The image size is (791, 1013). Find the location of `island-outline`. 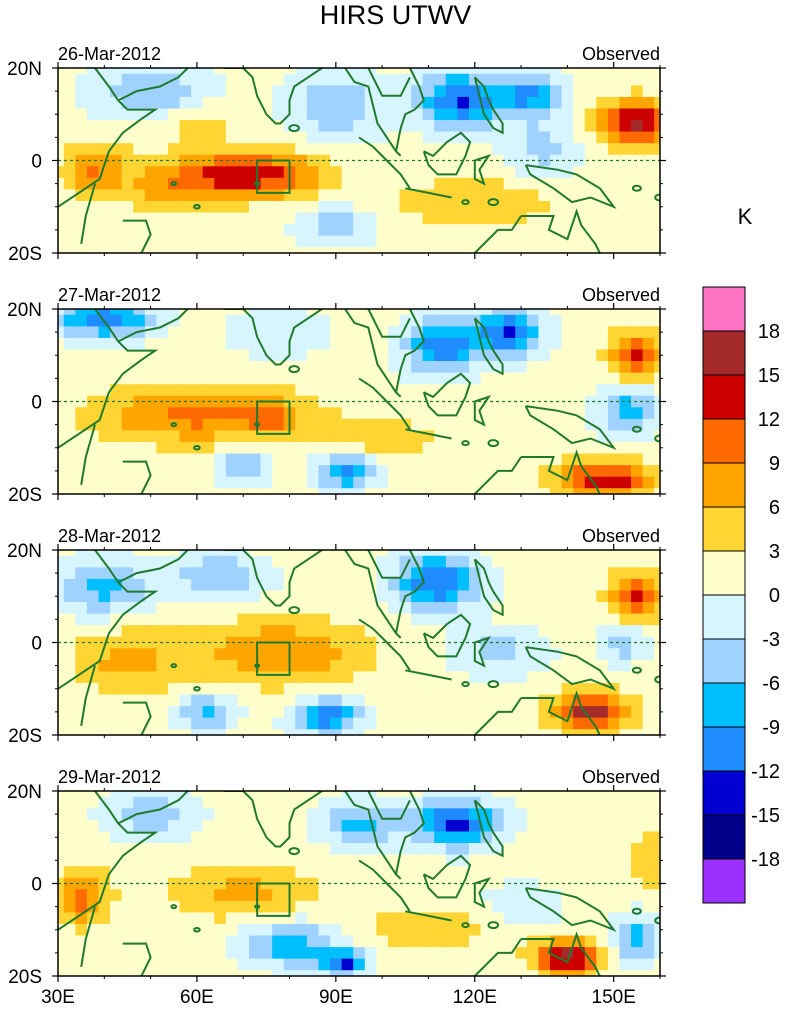

island-outline is located at coordinates (197, 689).